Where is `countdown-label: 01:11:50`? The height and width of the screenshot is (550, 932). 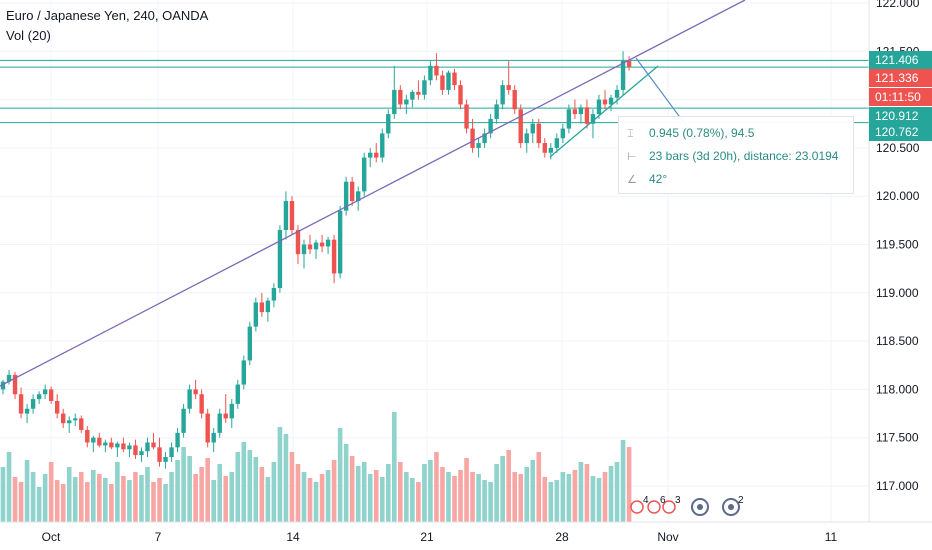
countdown-label: 01:11:50 is located at coordinates (900, 97).